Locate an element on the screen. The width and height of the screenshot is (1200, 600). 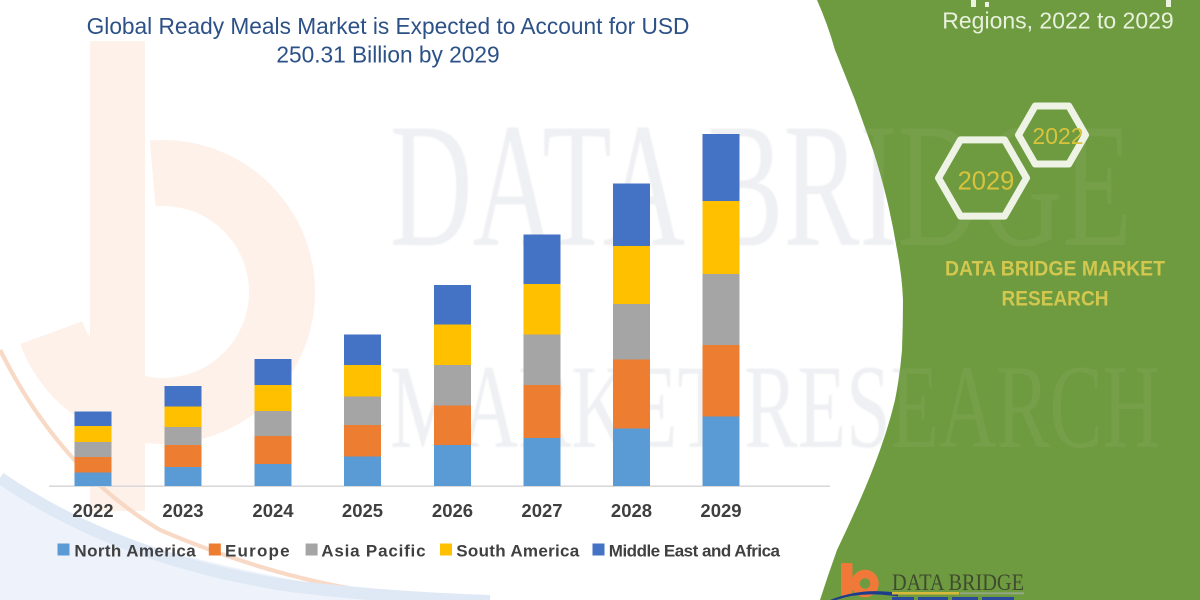
svg-text: Europe is located at coordinates (258, 551).